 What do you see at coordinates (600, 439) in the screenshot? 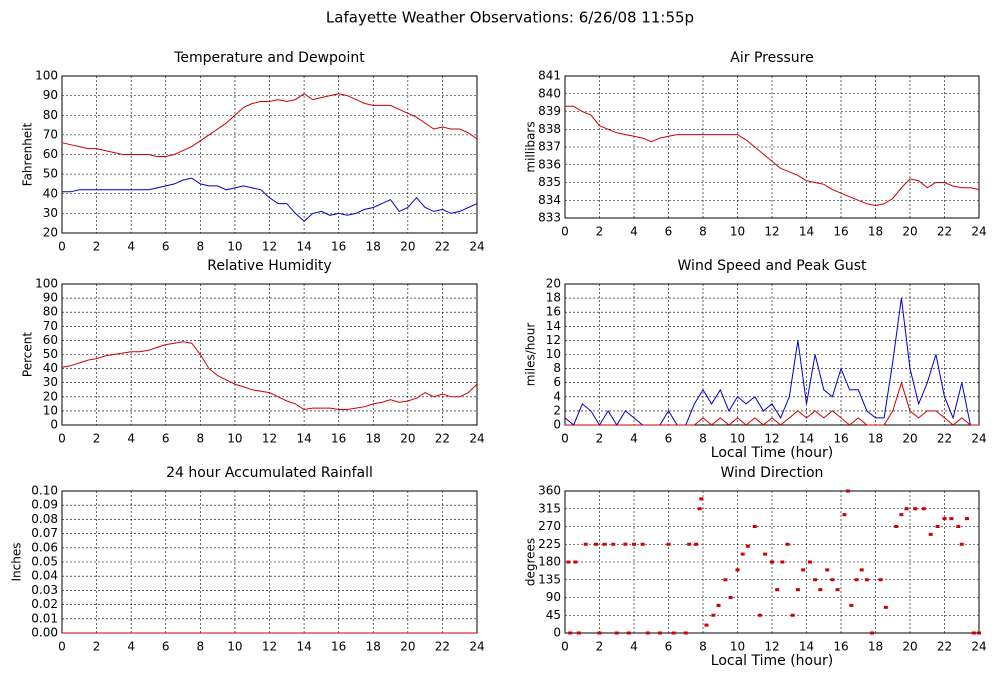
I see `x-tick-label: 2` at bounding box center [600, 439].